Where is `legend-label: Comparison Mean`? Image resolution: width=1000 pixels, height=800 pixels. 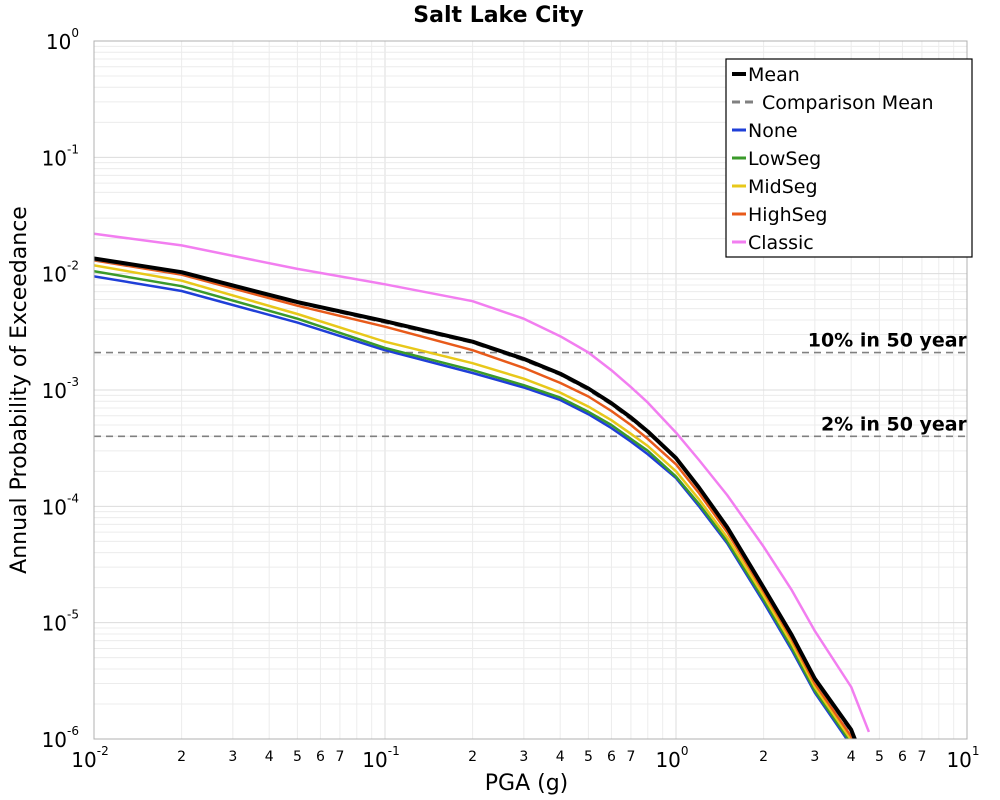 legend-label: Comparison Mean is located at coordinates (848, 103).